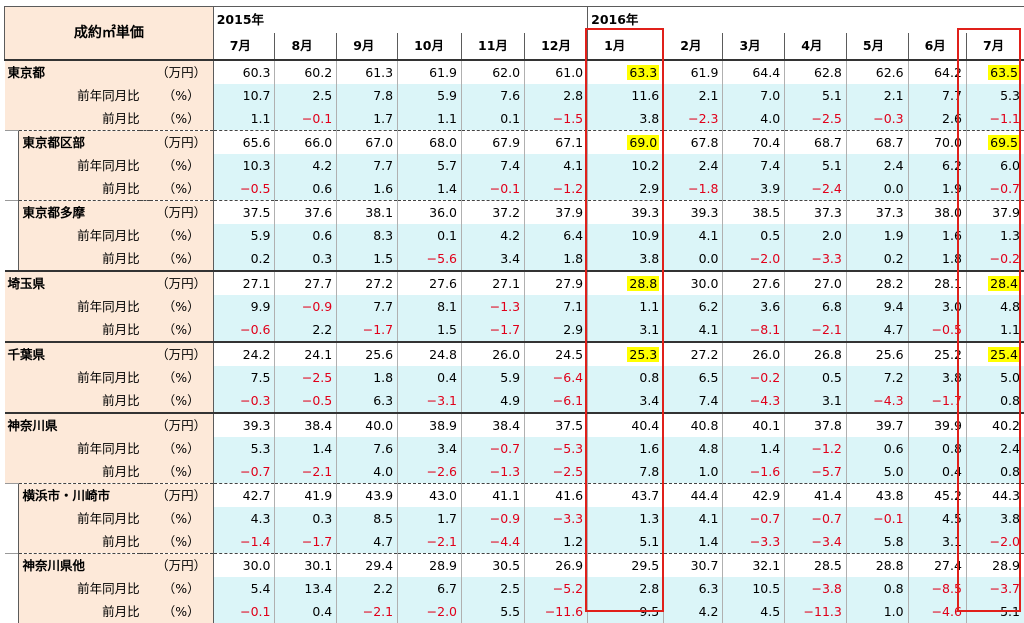 This screenshot has height=623, width=1024. What do you see at coordinates (754, 235) in the screenshot?
I see `value-cell: 0.5` at bounding box center [754, 235].